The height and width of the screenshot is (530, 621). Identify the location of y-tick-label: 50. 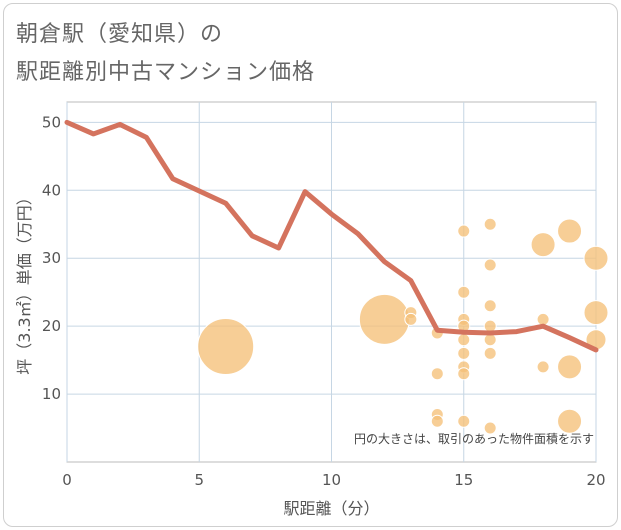
(51, 122).